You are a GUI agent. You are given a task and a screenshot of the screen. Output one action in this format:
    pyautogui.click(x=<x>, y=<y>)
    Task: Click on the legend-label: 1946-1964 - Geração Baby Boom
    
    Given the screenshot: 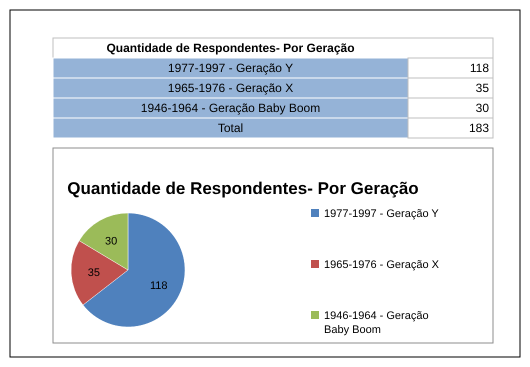 What is the action you would take?
    pyautogui.click(x=376, y=323)
    